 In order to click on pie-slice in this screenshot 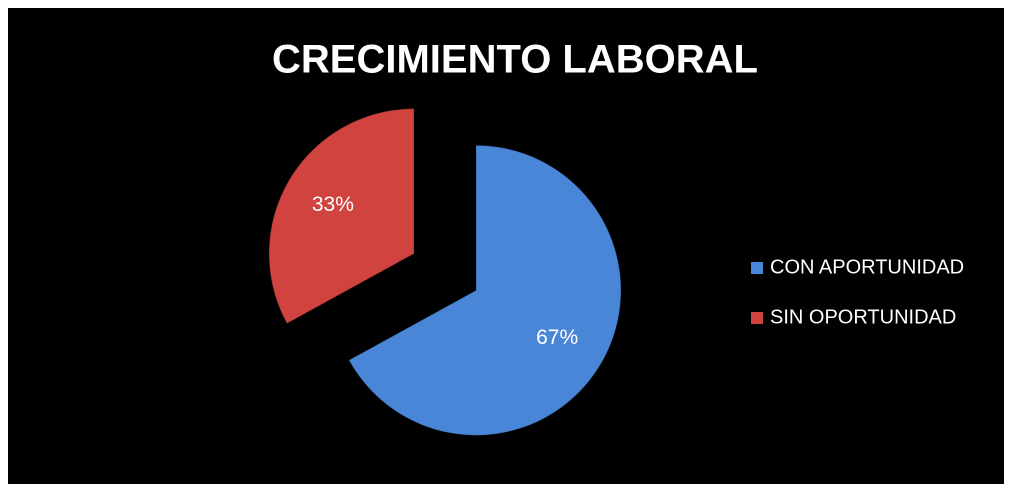, I will do `click(341, 216)`.